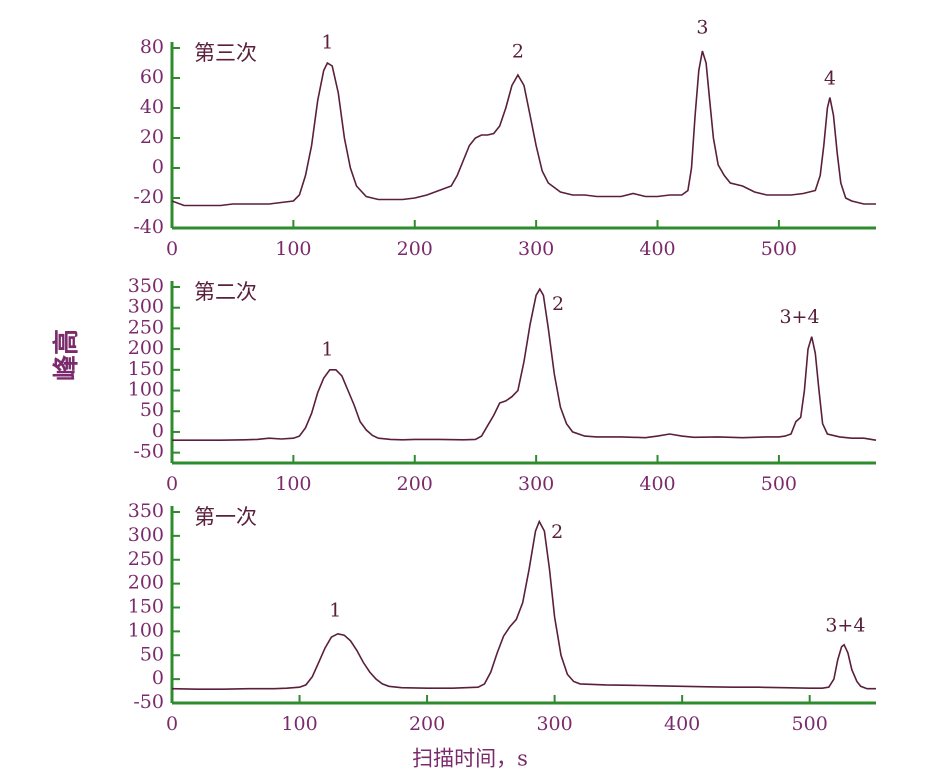 The image size is (943, 778). What do you see at coordinates (225, 53) in the screenshot?
I see `panel-label: 第三次` at bounding box center [225, 53].